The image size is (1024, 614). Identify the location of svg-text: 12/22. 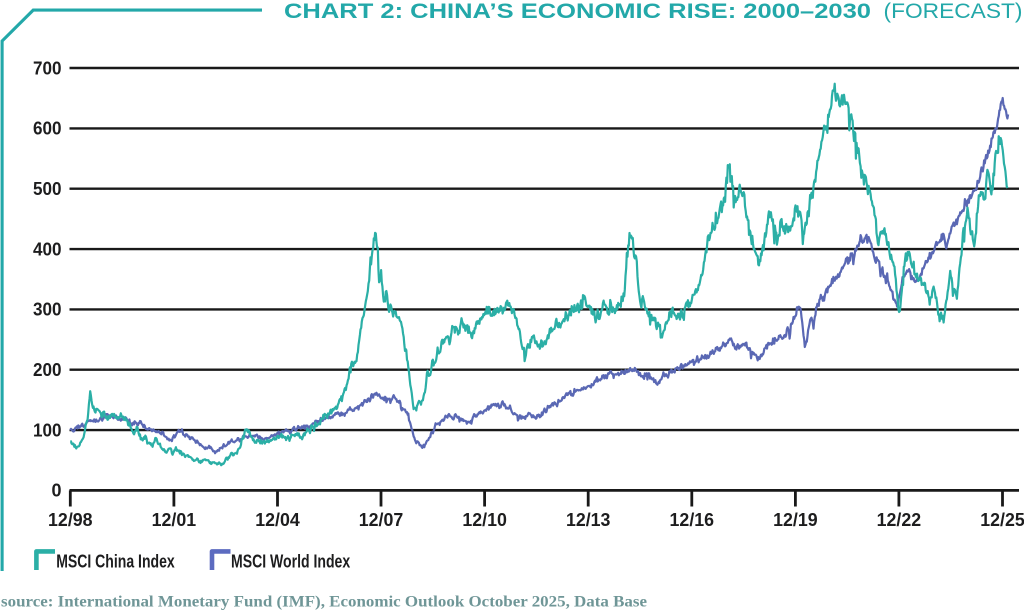
(899, 520).